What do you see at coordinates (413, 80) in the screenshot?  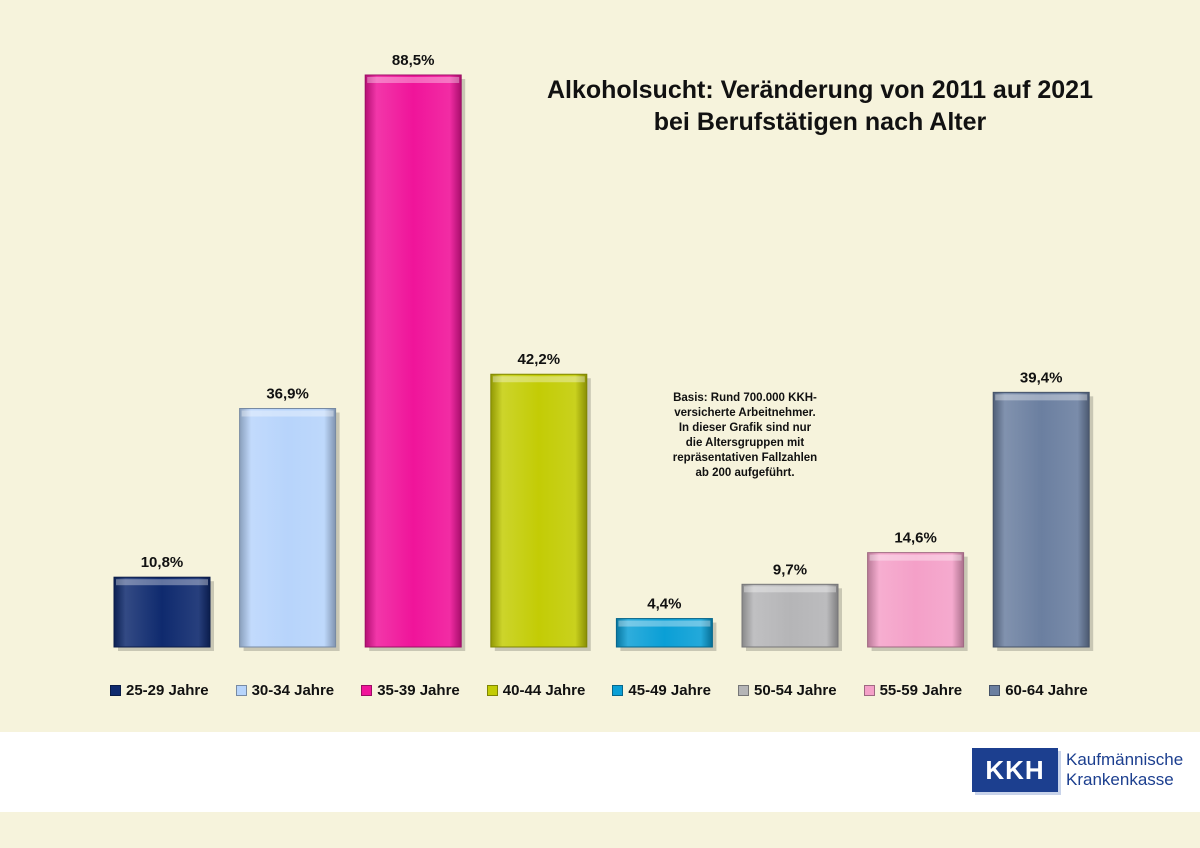 I see `bar-highlight-35-39-jahre` at bounding box center [413, 80].